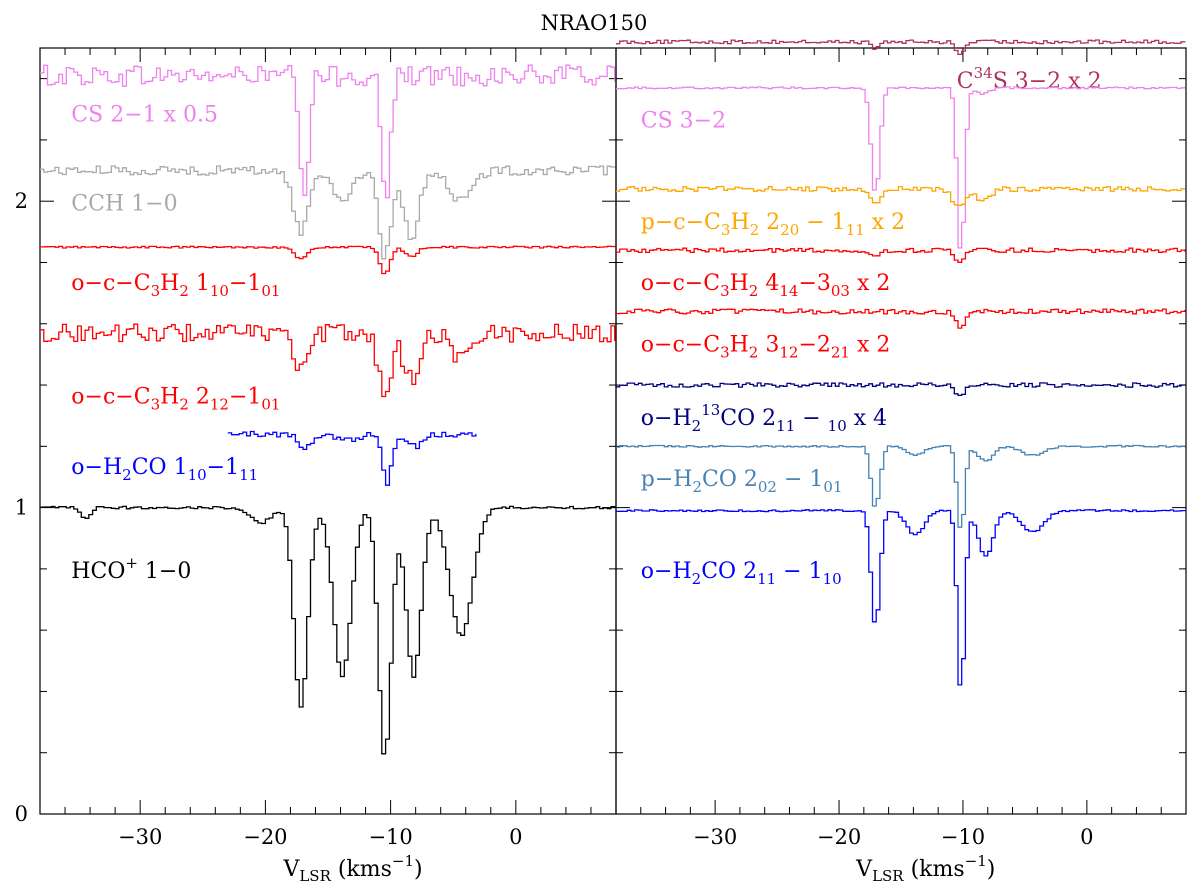 The width and height of the screenshot is (1188, 887). Describe the element at coordinates (164, 469) in the screenshot. I see `left-series-label-4: o−H2CO 110−111` at that location.